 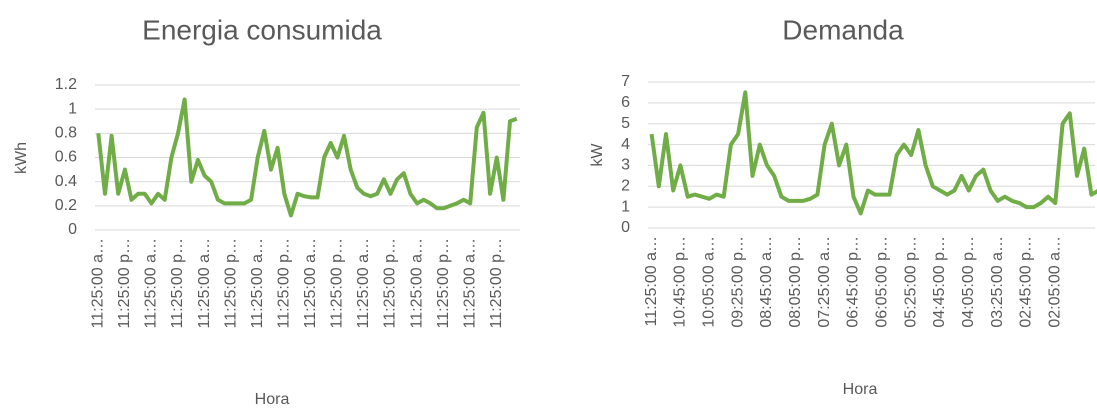 What do you see at coordinates (66, 205) in the screenshot?
I see `y-tick-label: 0.2` at bounding box center [66, 205].